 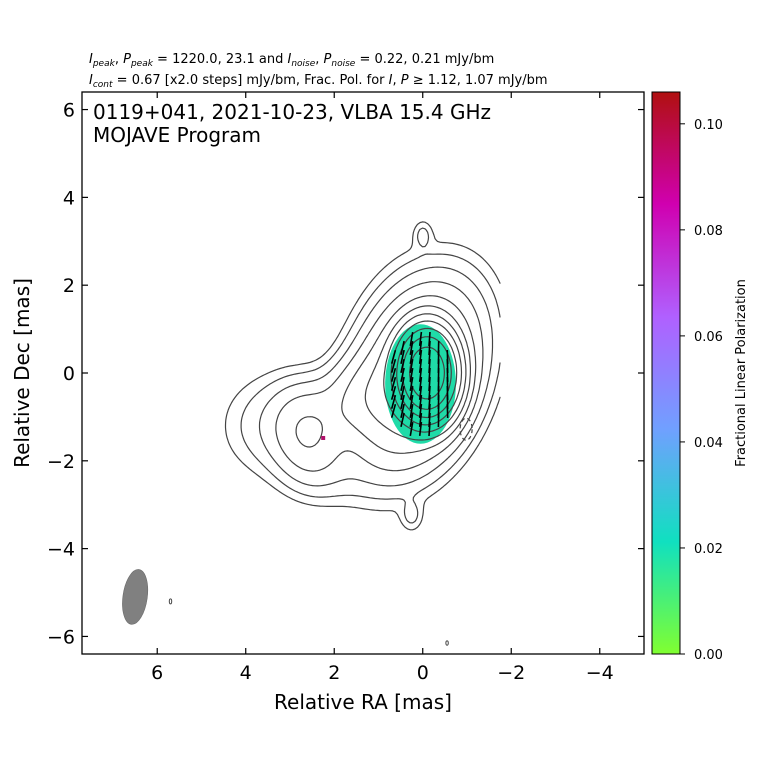 I want to click on y-tick-label: 2, so click(x=69, y=286).